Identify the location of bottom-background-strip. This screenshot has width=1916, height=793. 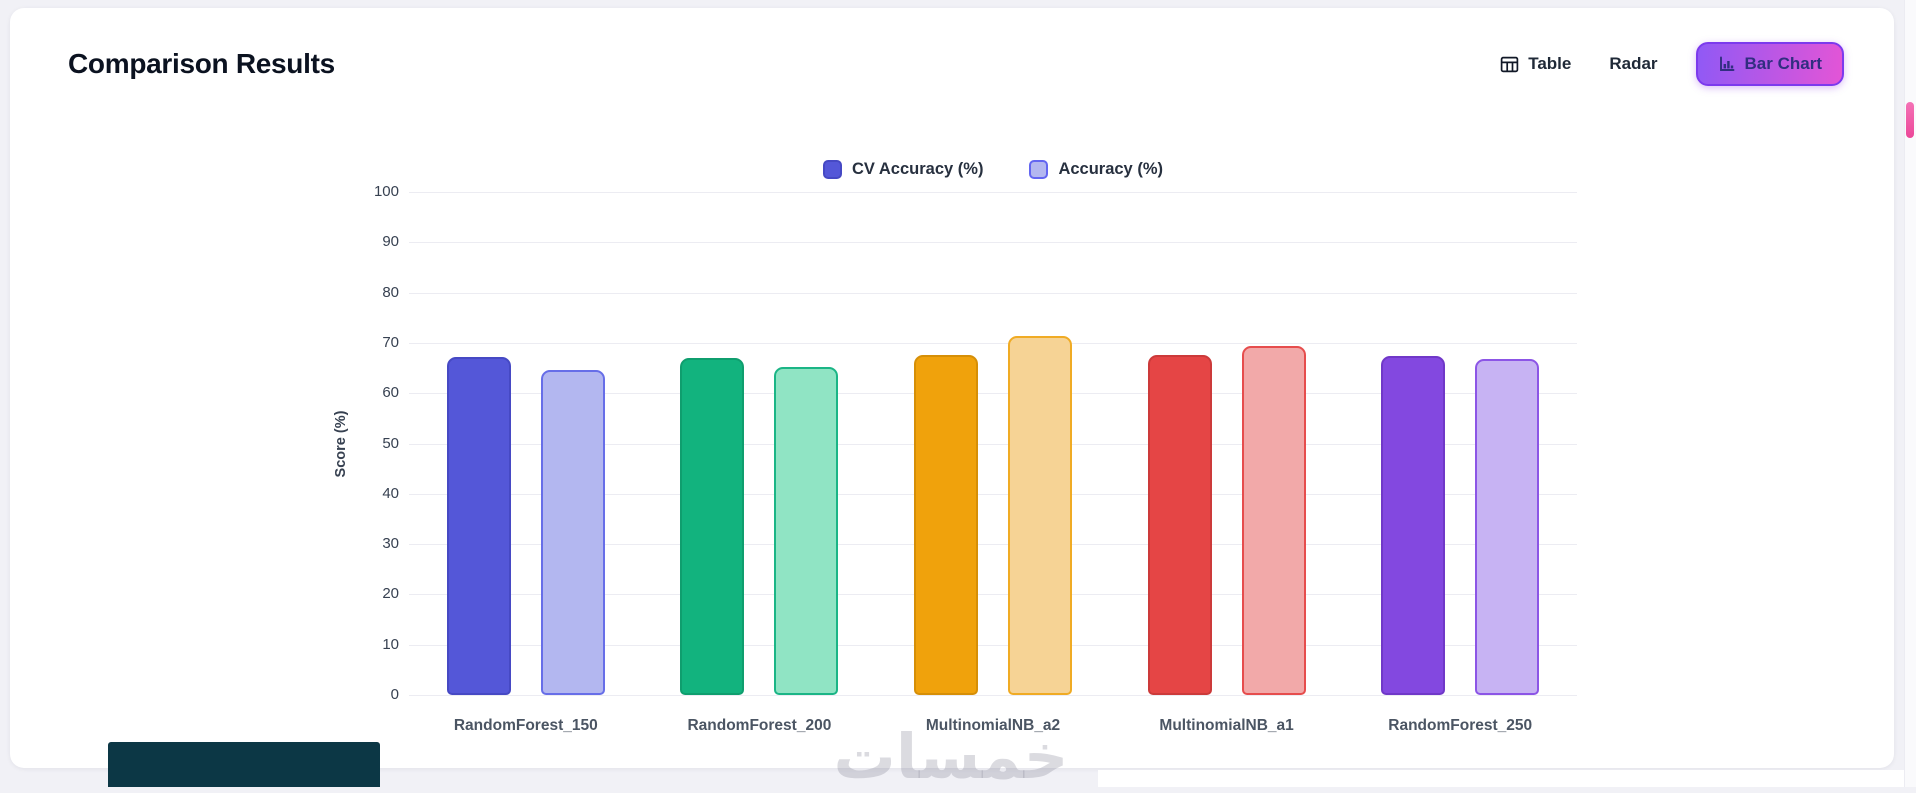
(1507, 778).